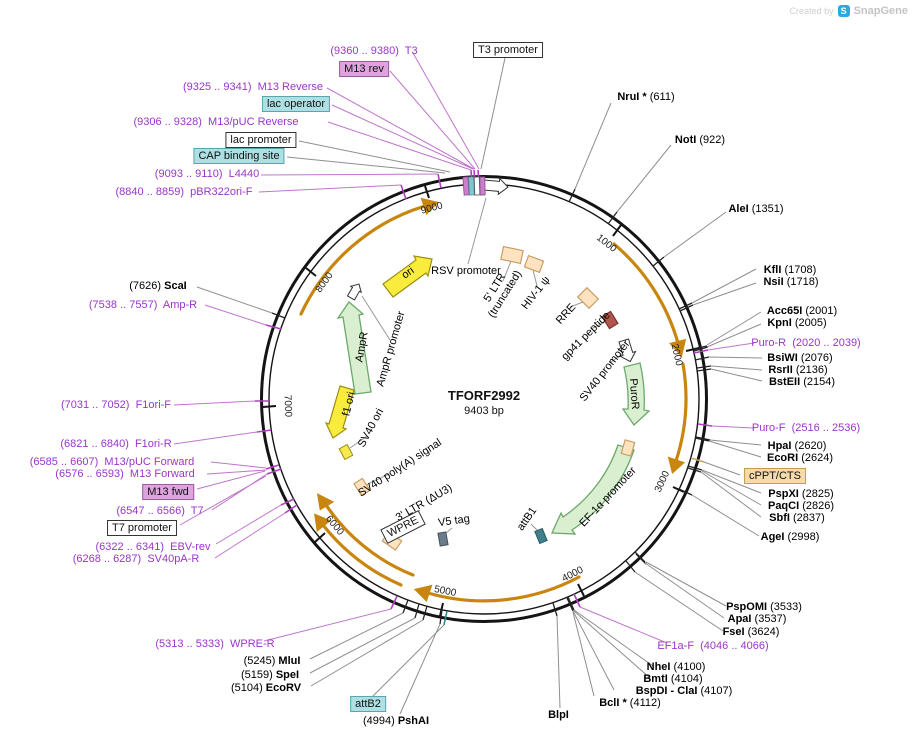 This screenshot has height=738, width=914. I want to click on orf-arc-left, so click(369, 256).